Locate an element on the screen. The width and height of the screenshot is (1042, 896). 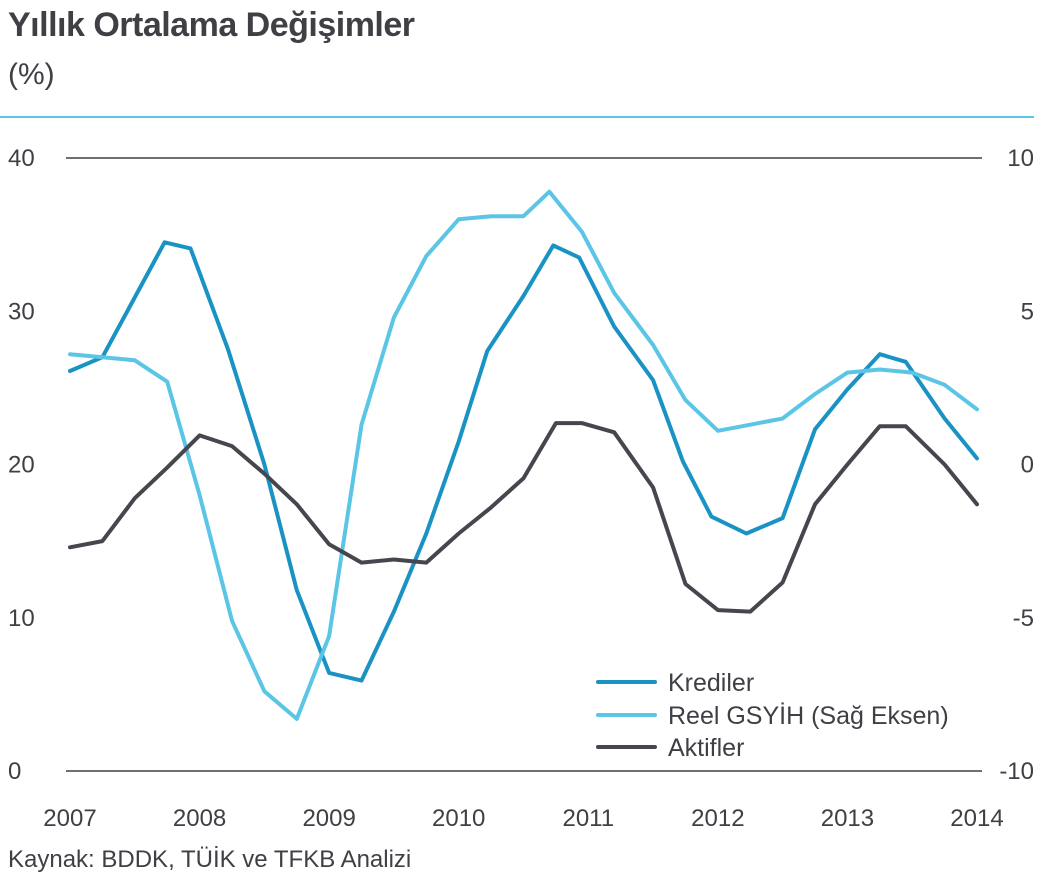
header-rule is located at coordinates (517, 117).